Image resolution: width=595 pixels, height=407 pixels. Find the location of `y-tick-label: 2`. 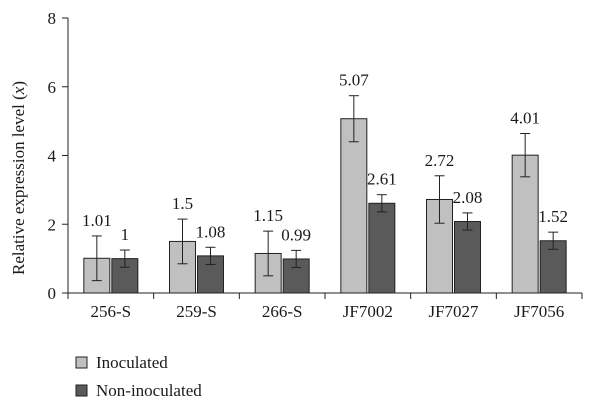

y-tick-label: 2 is located at coordinates (52, 224).